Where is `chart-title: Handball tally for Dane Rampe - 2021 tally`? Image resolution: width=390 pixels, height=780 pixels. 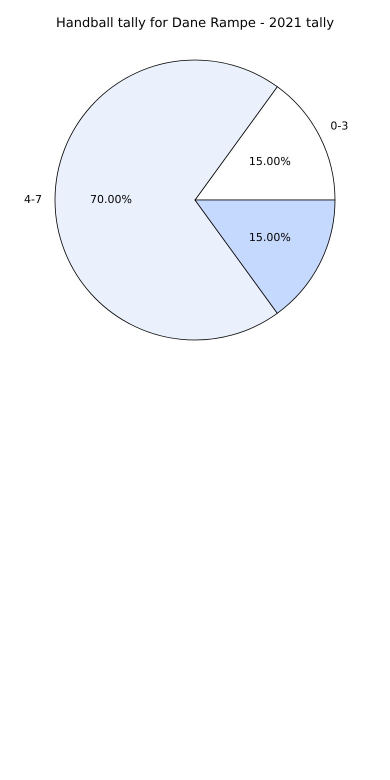 chart-title: Handball tally for Dane Rampe - 2021 tally is located at coordinates (195, 23).